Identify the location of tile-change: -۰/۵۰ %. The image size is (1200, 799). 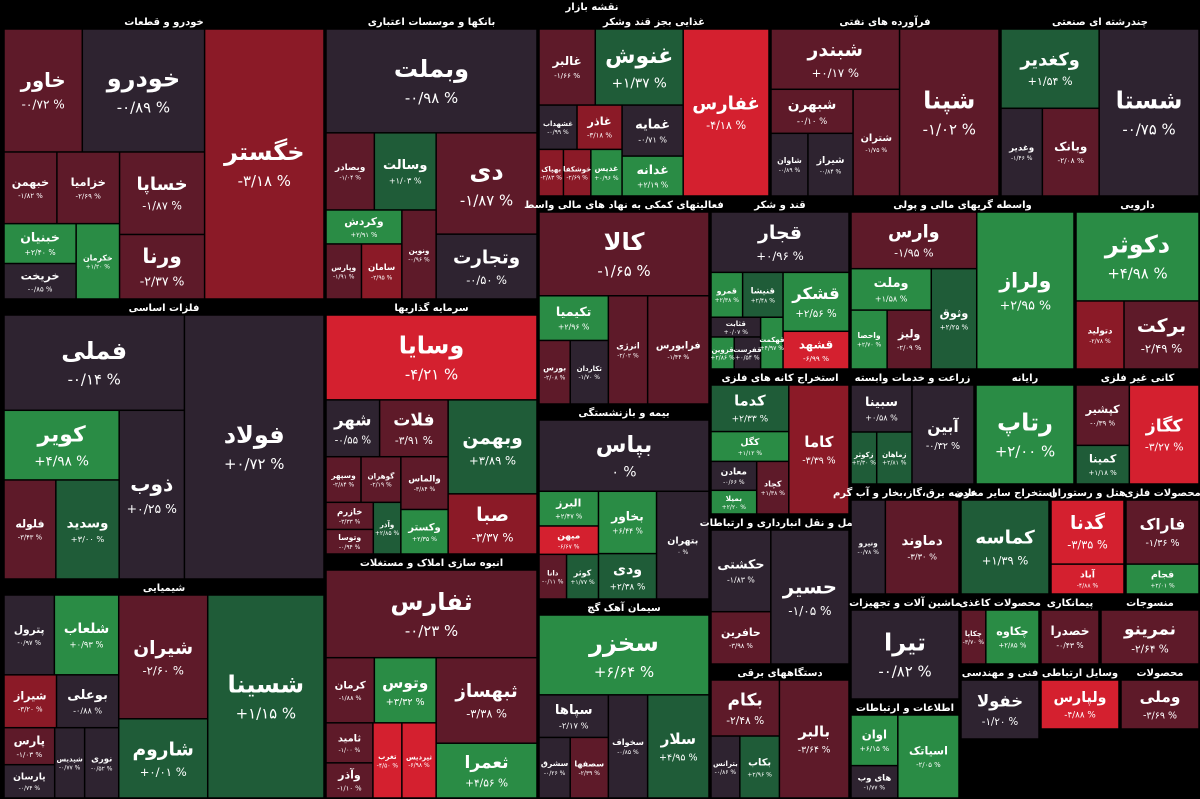
(486, 280).